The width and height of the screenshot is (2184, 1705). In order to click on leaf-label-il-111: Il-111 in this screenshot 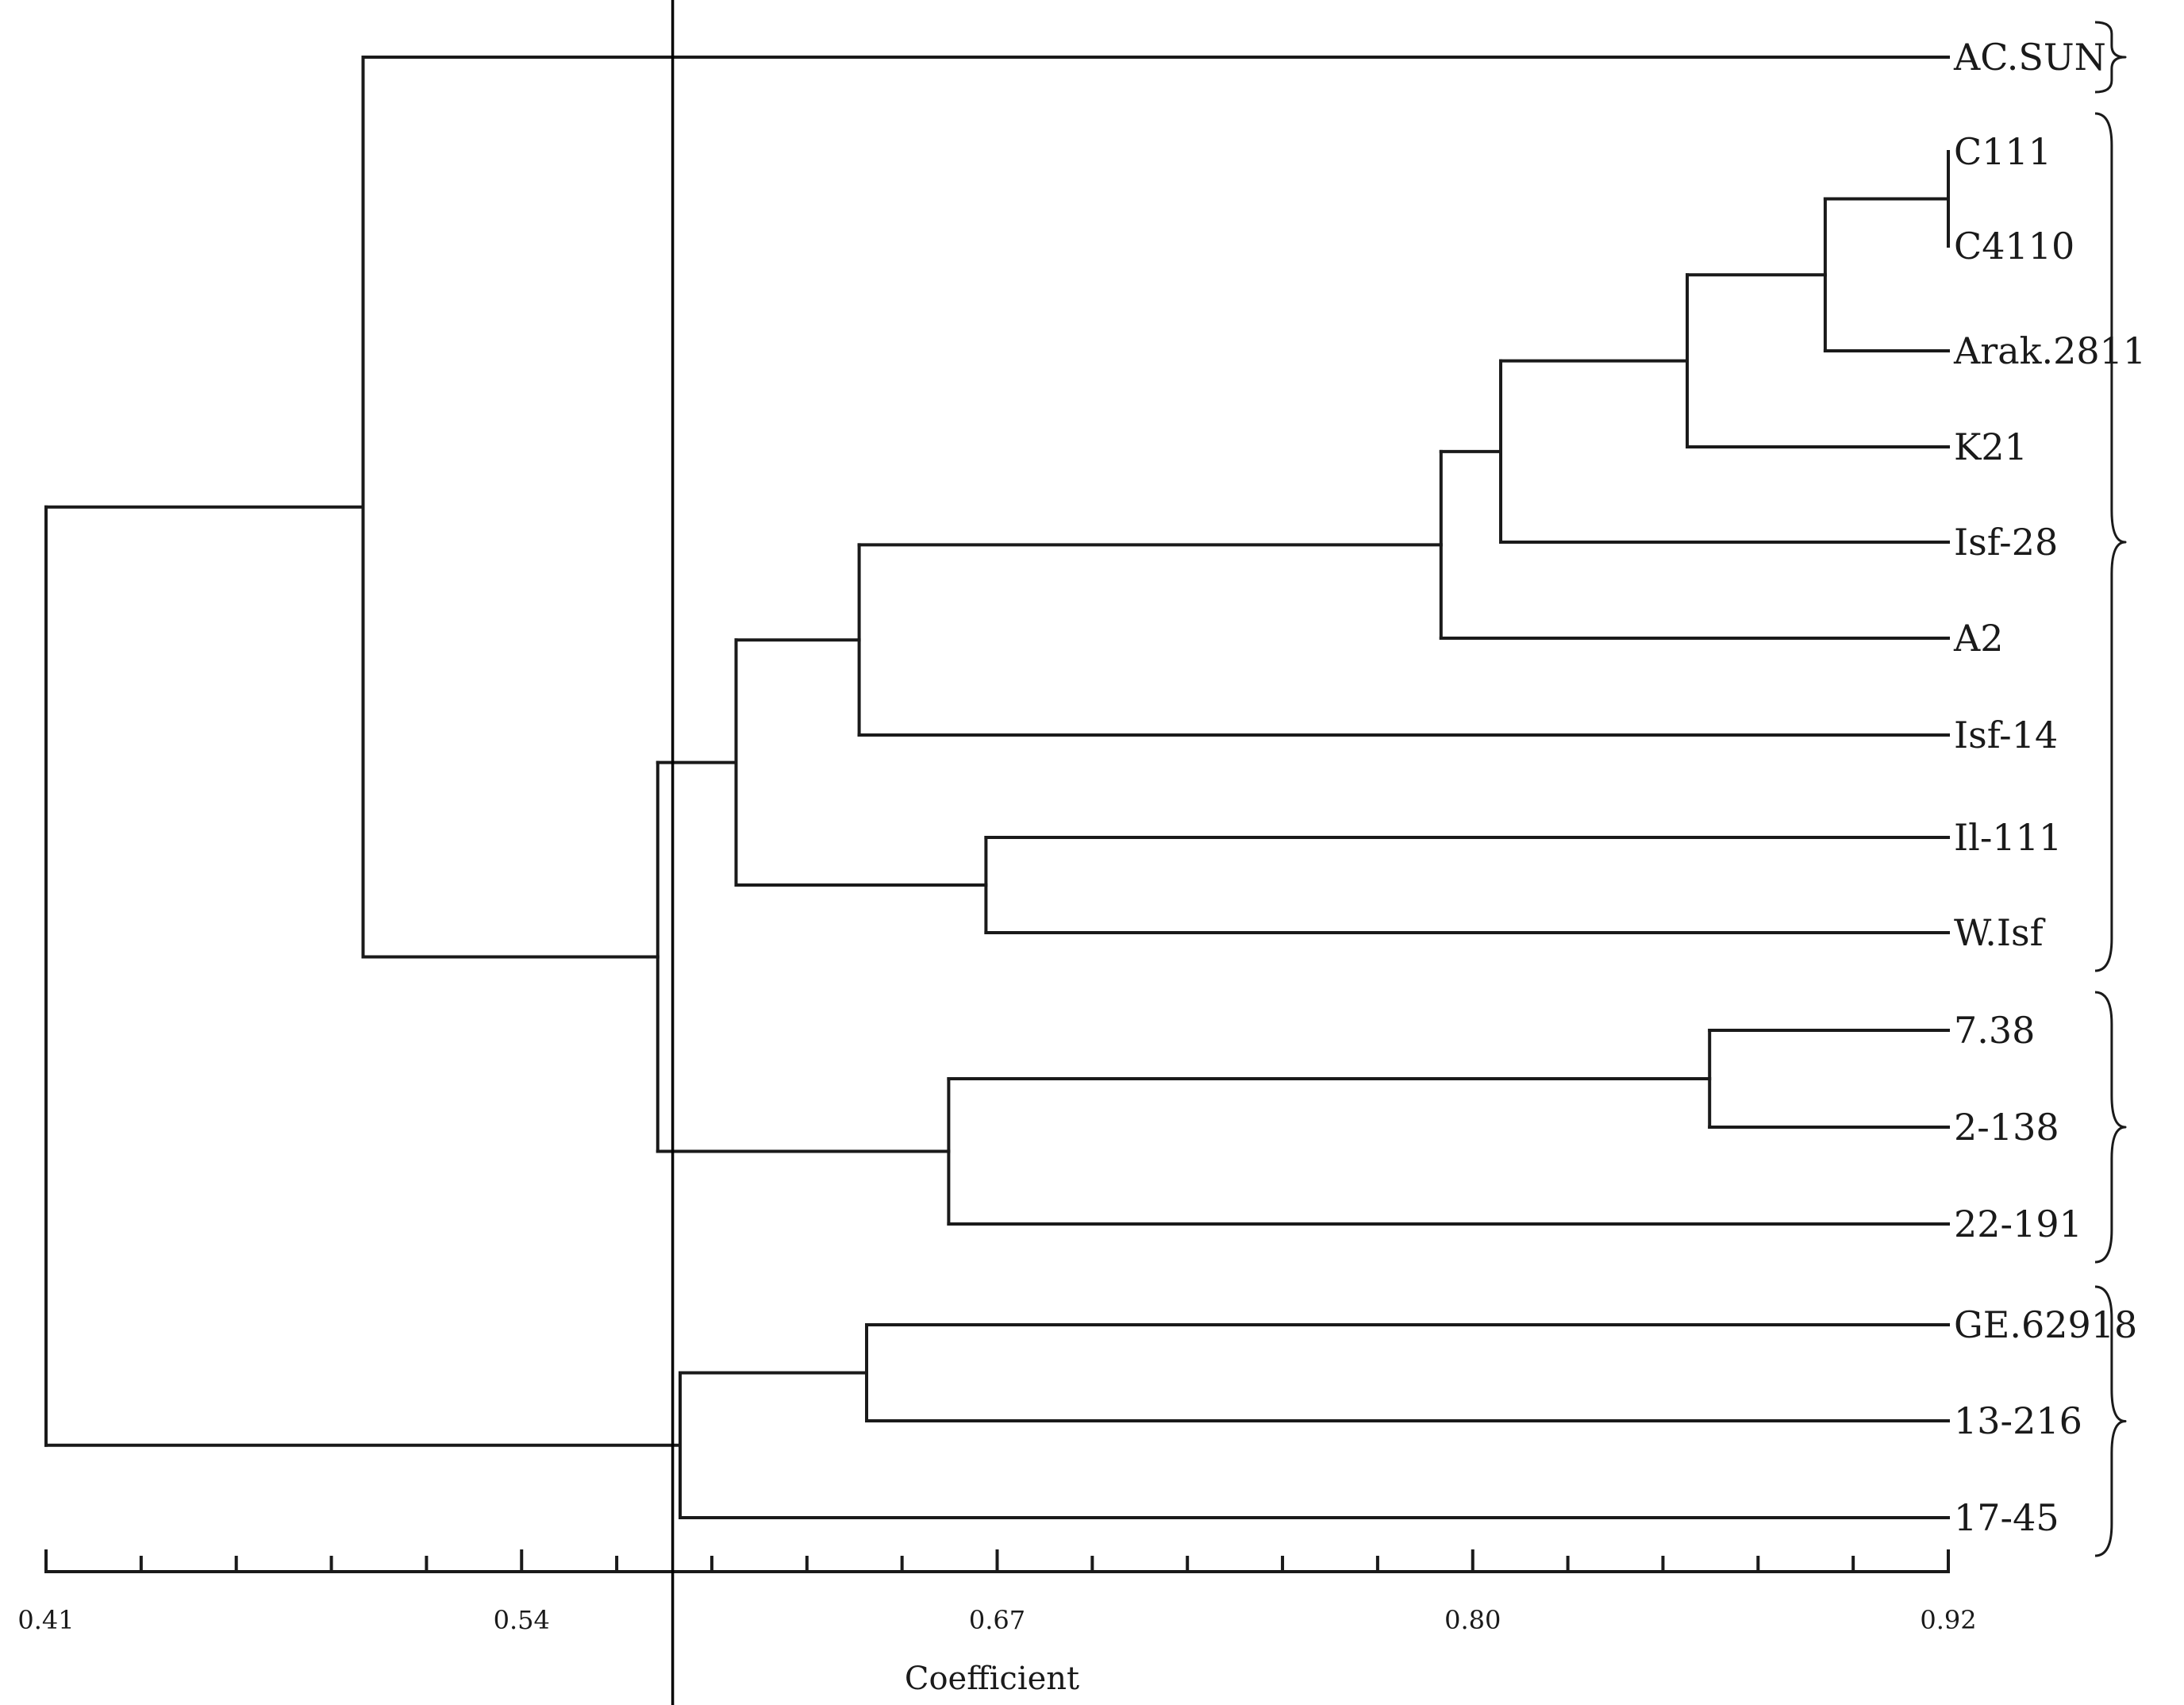, I will do `click(2008, 837)`.